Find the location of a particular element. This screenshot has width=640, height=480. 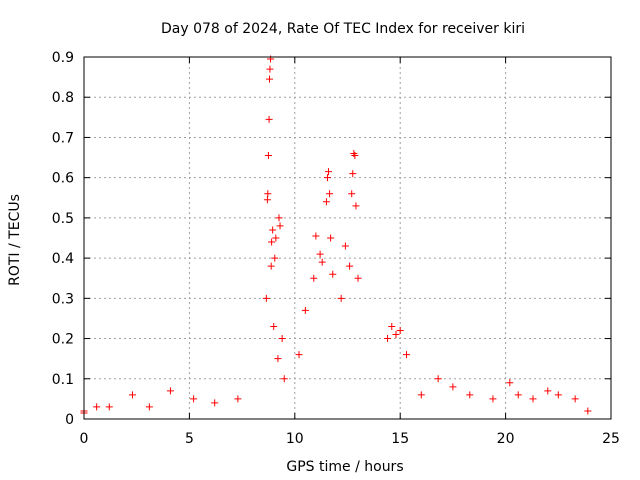

y-tick-label: 0.8 is located at coordinates (63, 98).